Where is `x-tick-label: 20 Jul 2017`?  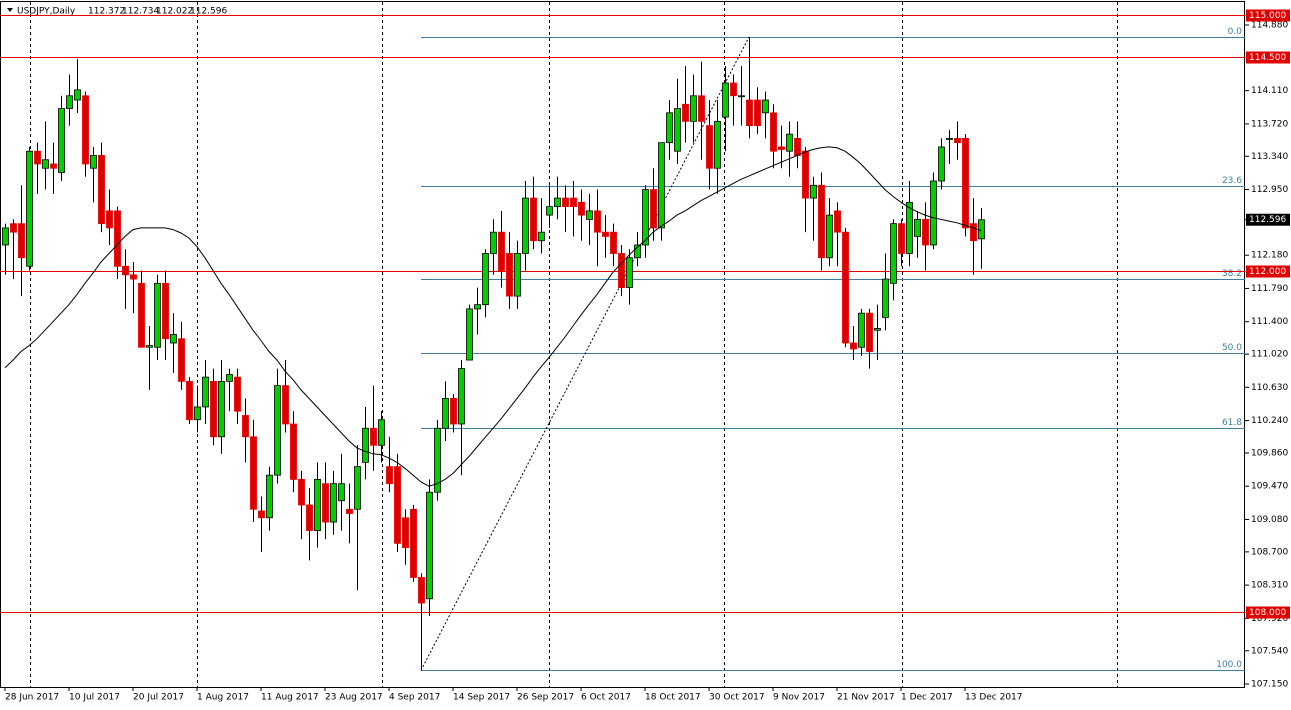
x-tick-label: 20 Jul 2017 is located at coordinates (158, 698).